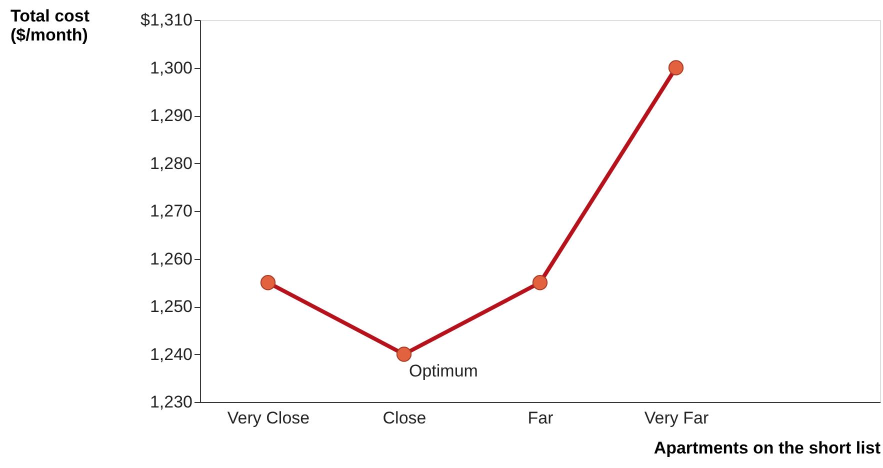 This screenshot has height=468, width=883. What do you see at coordinates (171, 163) in the screenshot?
I see `y-tick-label: 1,280` at bounding box center [171, 163].